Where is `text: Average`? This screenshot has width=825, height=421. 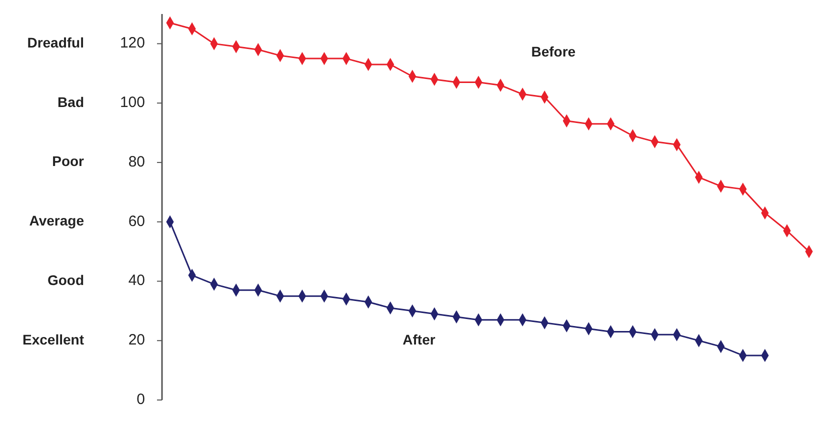 text: Average is located at coordinates (56, 220).